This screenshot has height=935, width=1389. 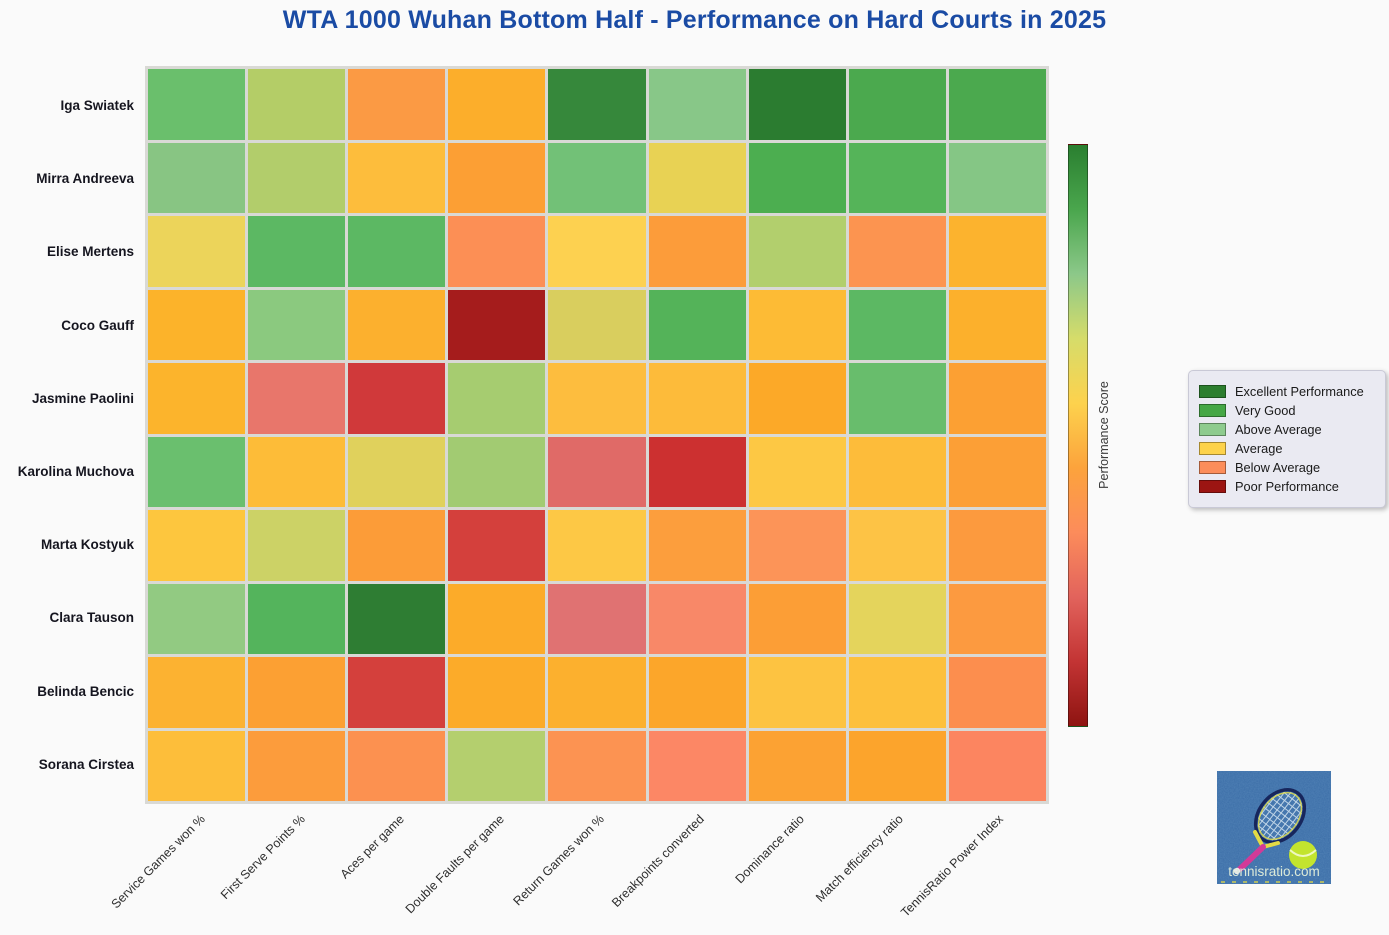 I want to click on row-label: Sorana Cirstea, so click(x=86, y=764).